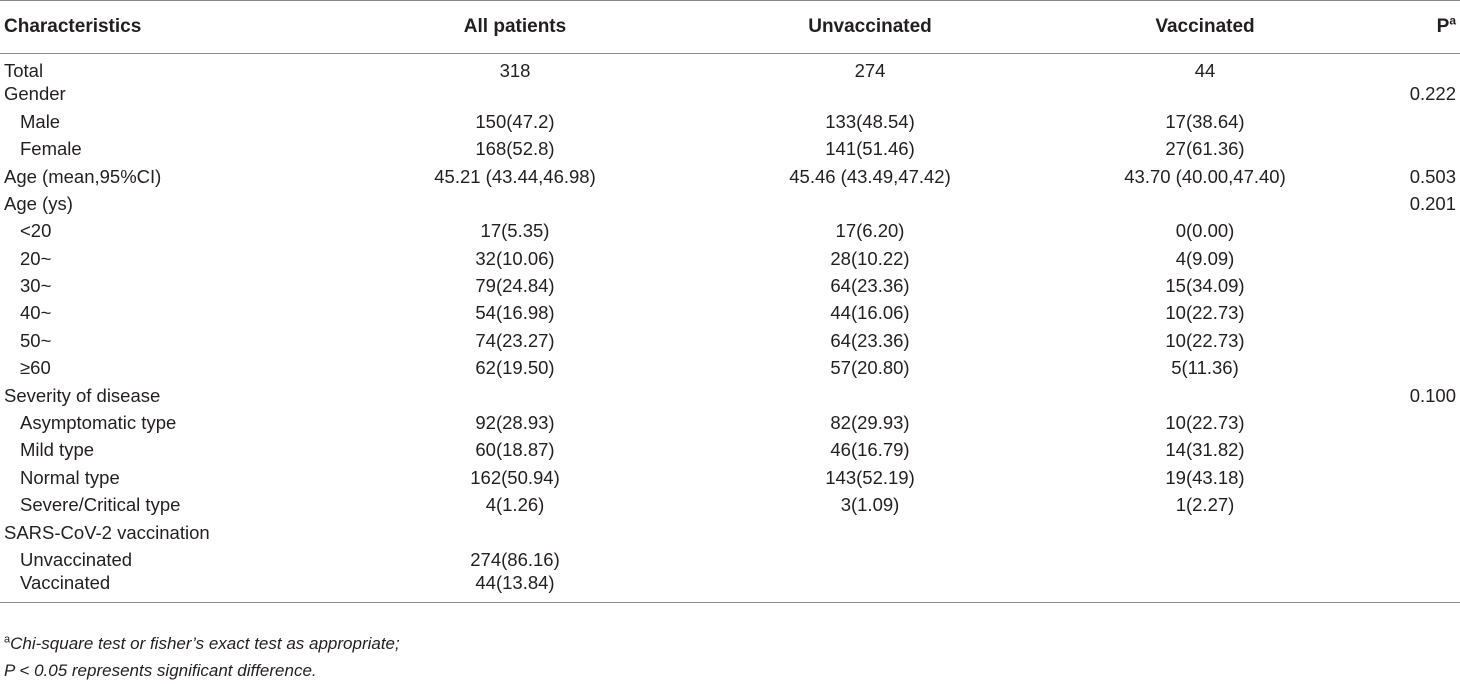  What do you see at coordinates (870, 149) in the screenshot?
I see `cell-unvaccinated: 141(51.46)` at bounding box center [870, 149].